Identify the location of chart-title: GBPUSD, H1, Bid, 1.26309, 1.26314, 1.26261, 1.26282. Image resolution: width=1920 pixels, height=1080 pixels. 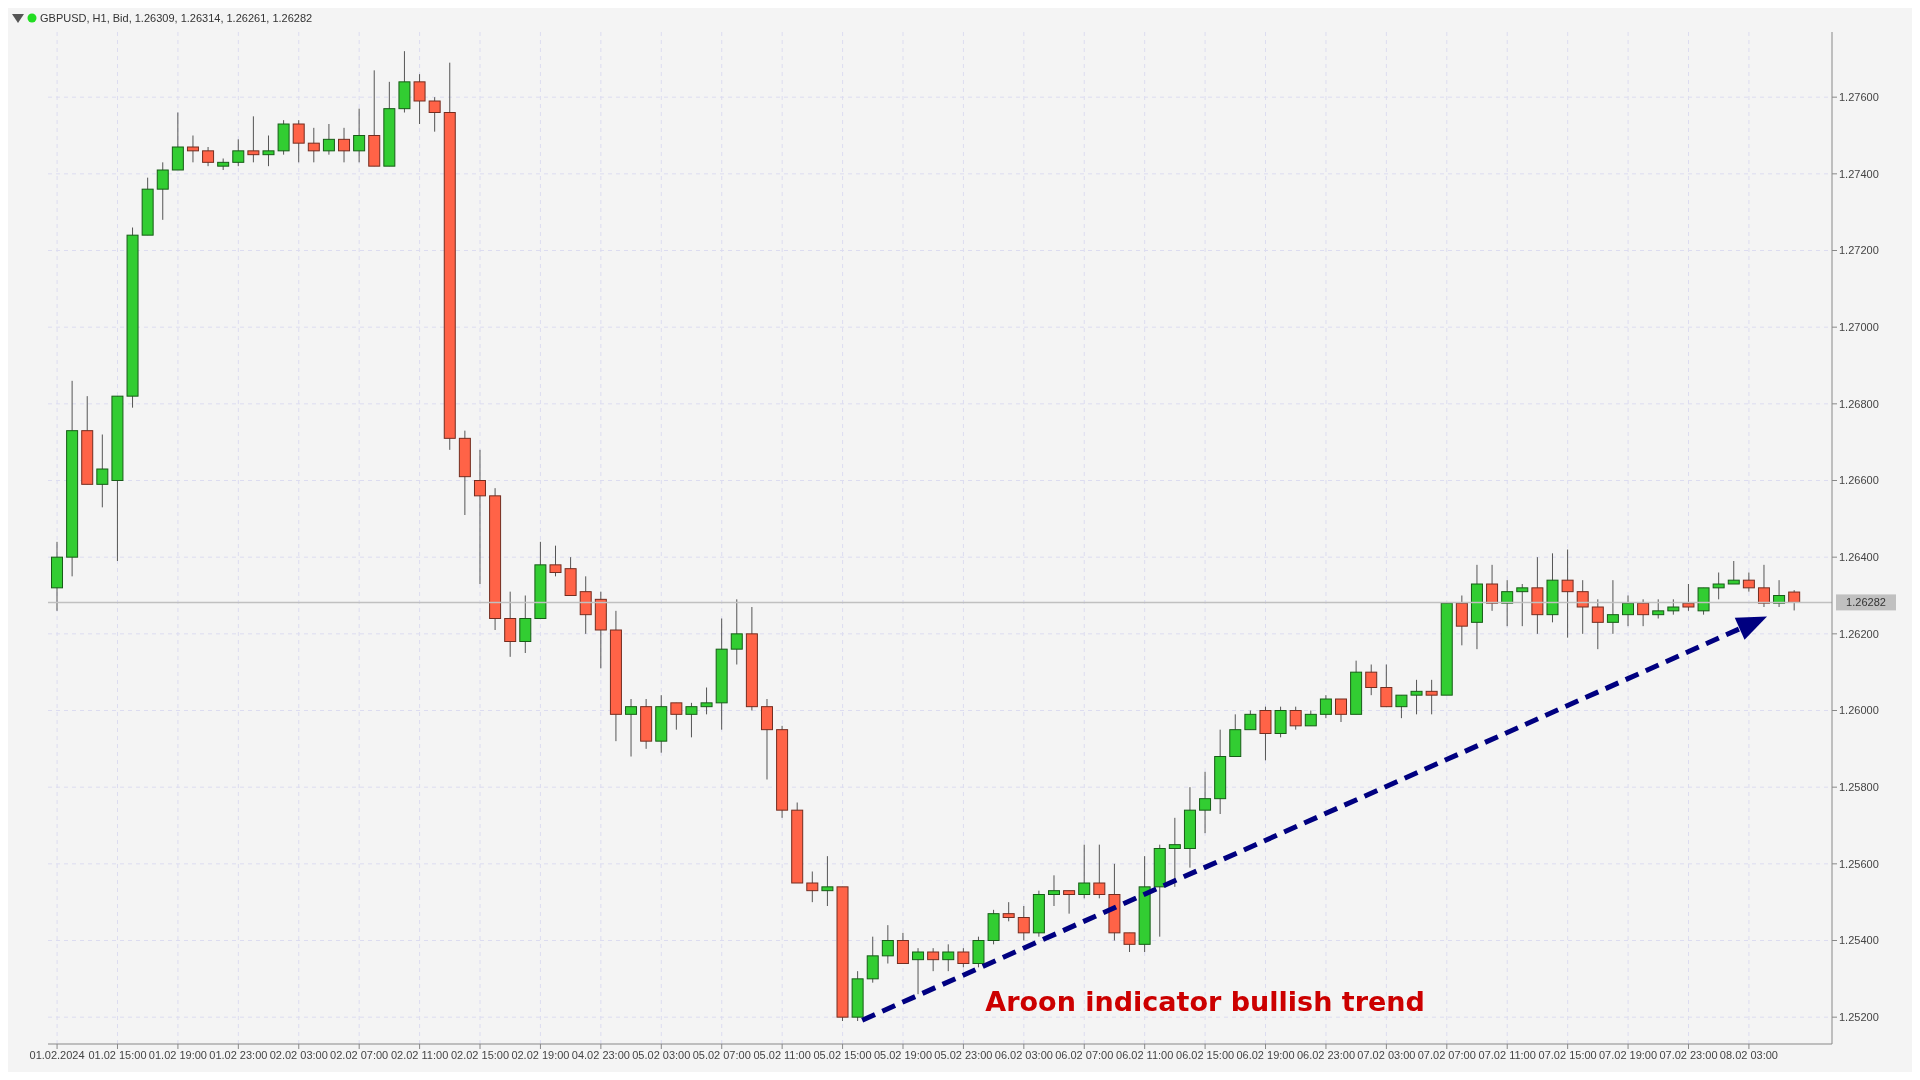
(176, 18).